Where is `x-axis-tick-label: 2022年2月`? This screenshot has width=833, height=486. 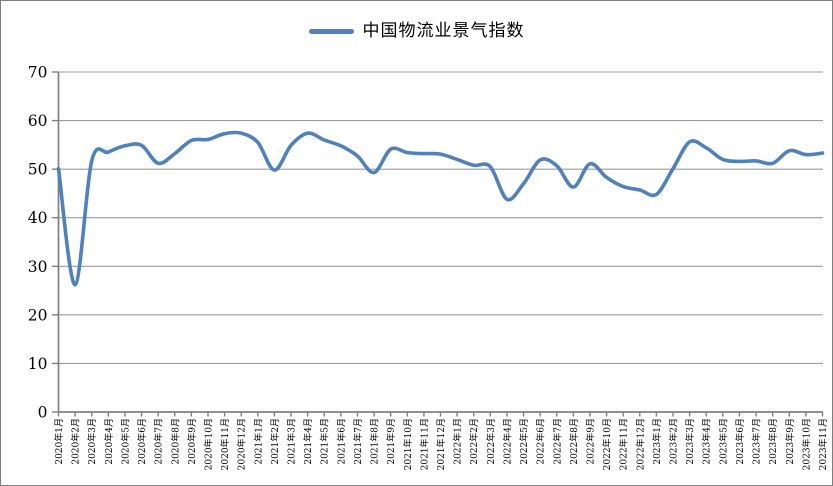
x-axis-tick-label: 2022年2月 is located at coordinates (474, 441).